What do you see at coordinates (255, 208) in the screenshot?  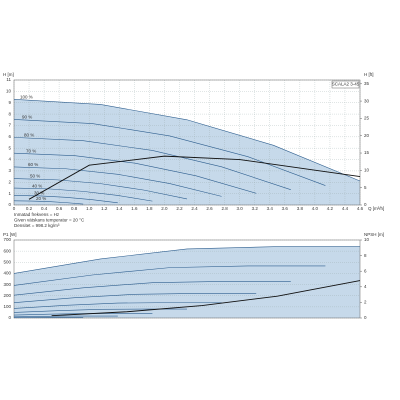 I see `x-tick-label: 3.2` at bounding box center [255, 208].